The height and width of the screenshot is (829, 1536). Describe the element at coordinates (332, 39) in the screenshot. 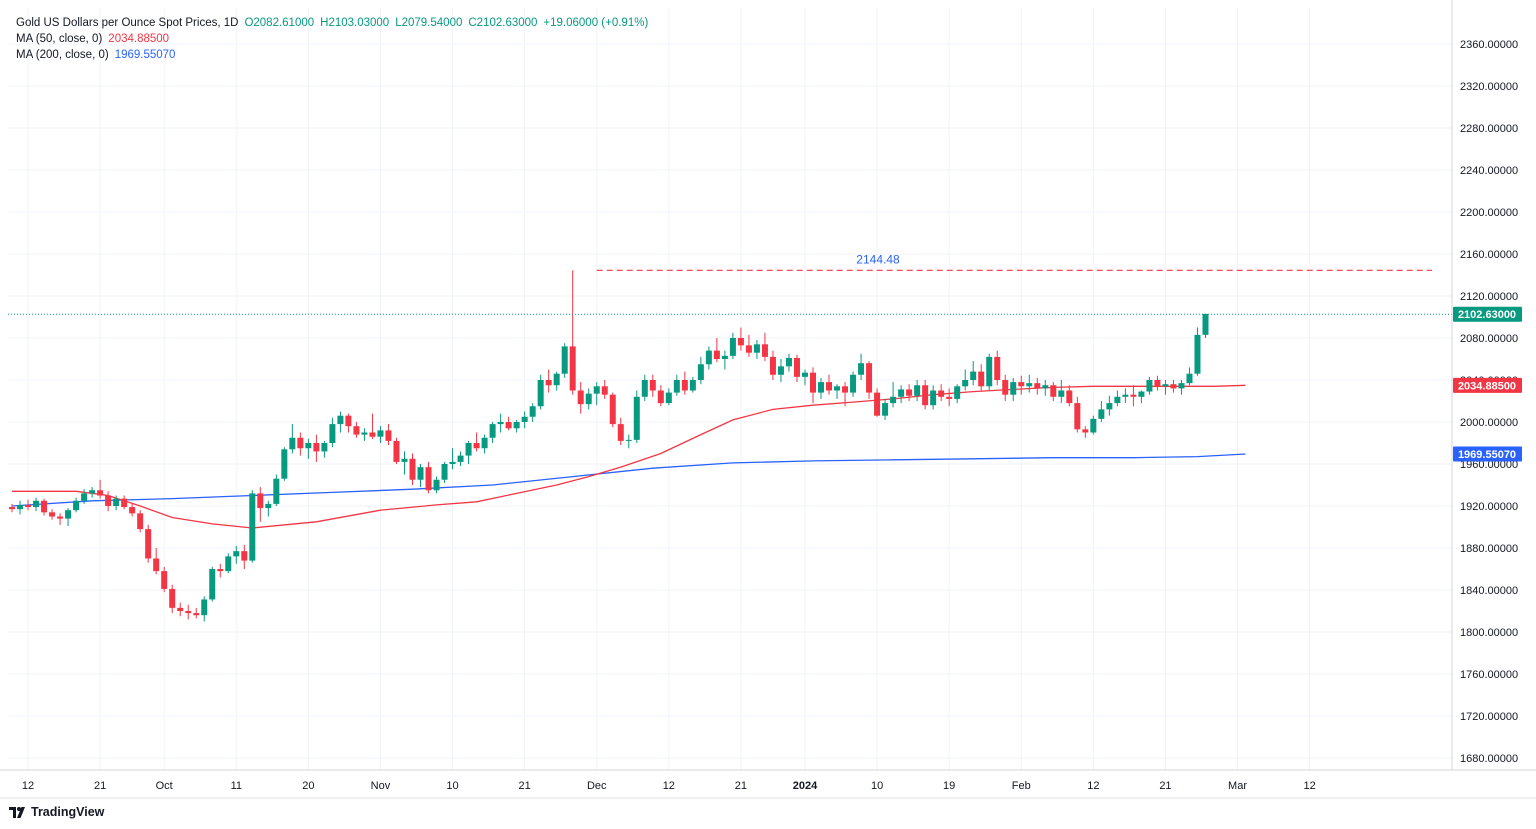

I see `ma50-legend-row: MA (50, close, 0) 2034.88500` at that location.